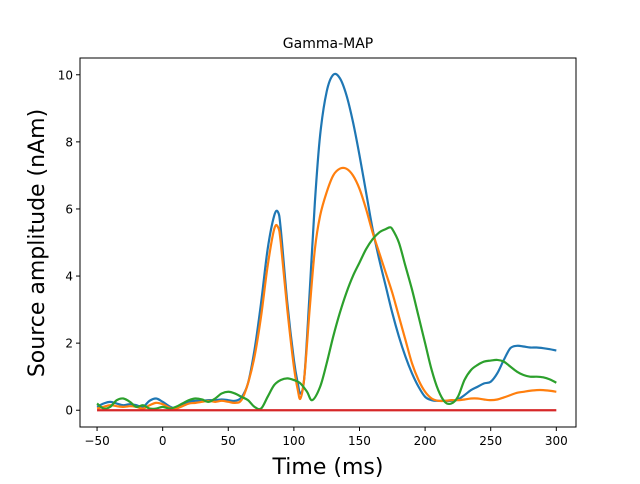  I want to click on y-tick-label: 0, so click(69, 411).